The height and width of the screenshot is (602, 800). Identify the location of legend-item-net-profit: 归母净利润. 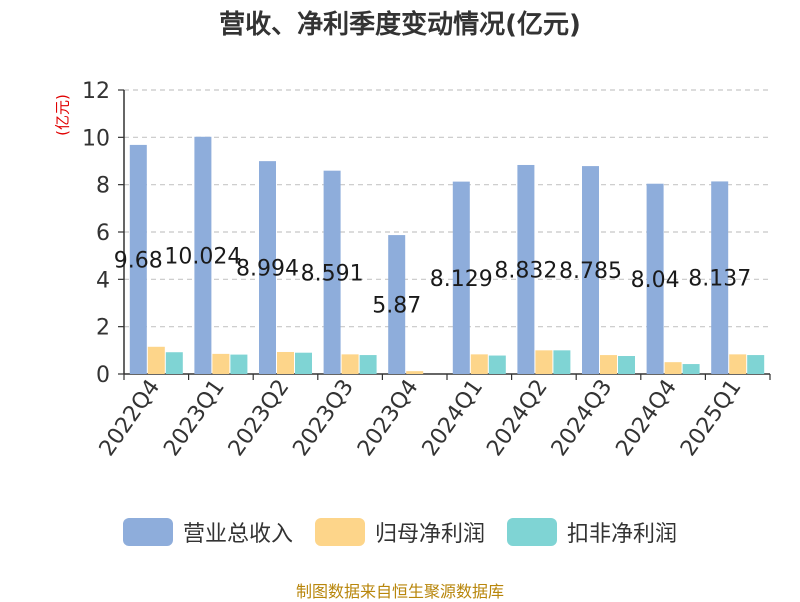
(399, 532).